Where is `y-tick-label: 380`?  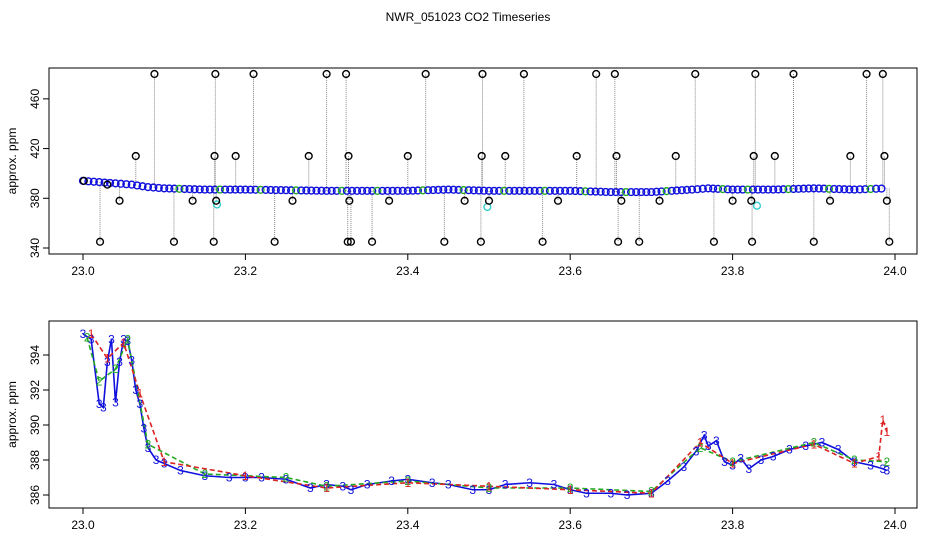
y-tick-label: 380 is located at coordinates (35, 198).